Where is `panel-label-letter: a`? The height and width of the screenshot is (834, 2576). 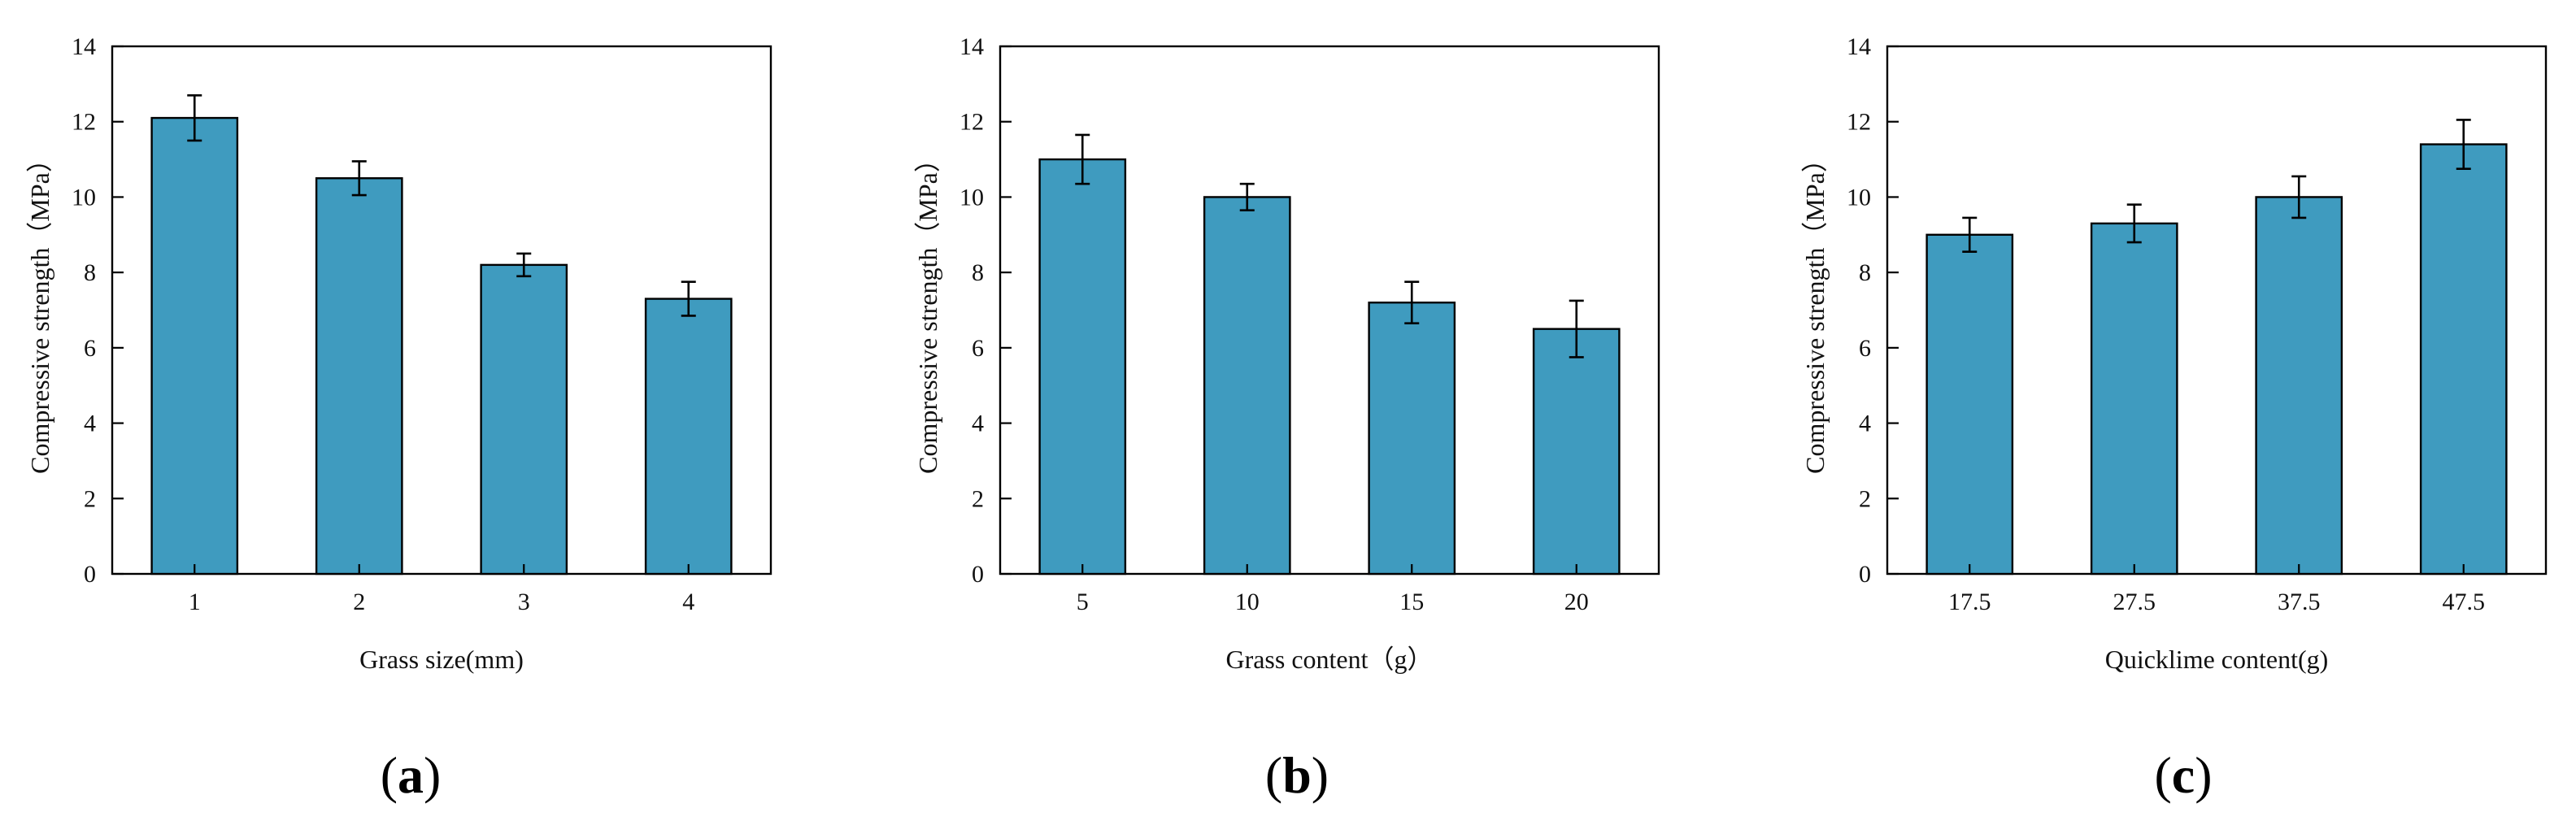 panel-label-letter: a is located at coordinates (411, 775).